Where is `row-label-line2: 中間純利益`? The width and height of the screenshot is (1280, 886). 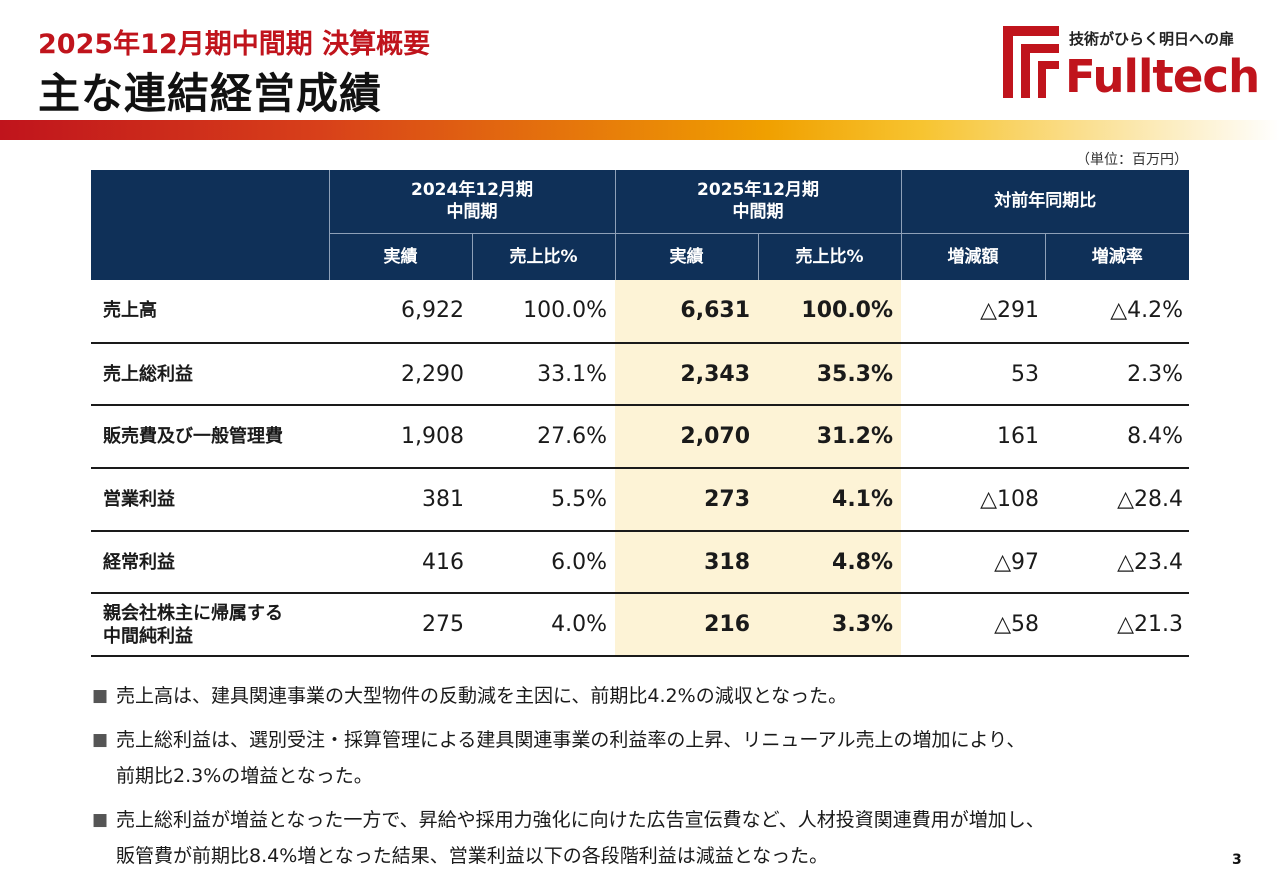 row-label-line2: 中間純利益 is located at coordinates (148, 636).